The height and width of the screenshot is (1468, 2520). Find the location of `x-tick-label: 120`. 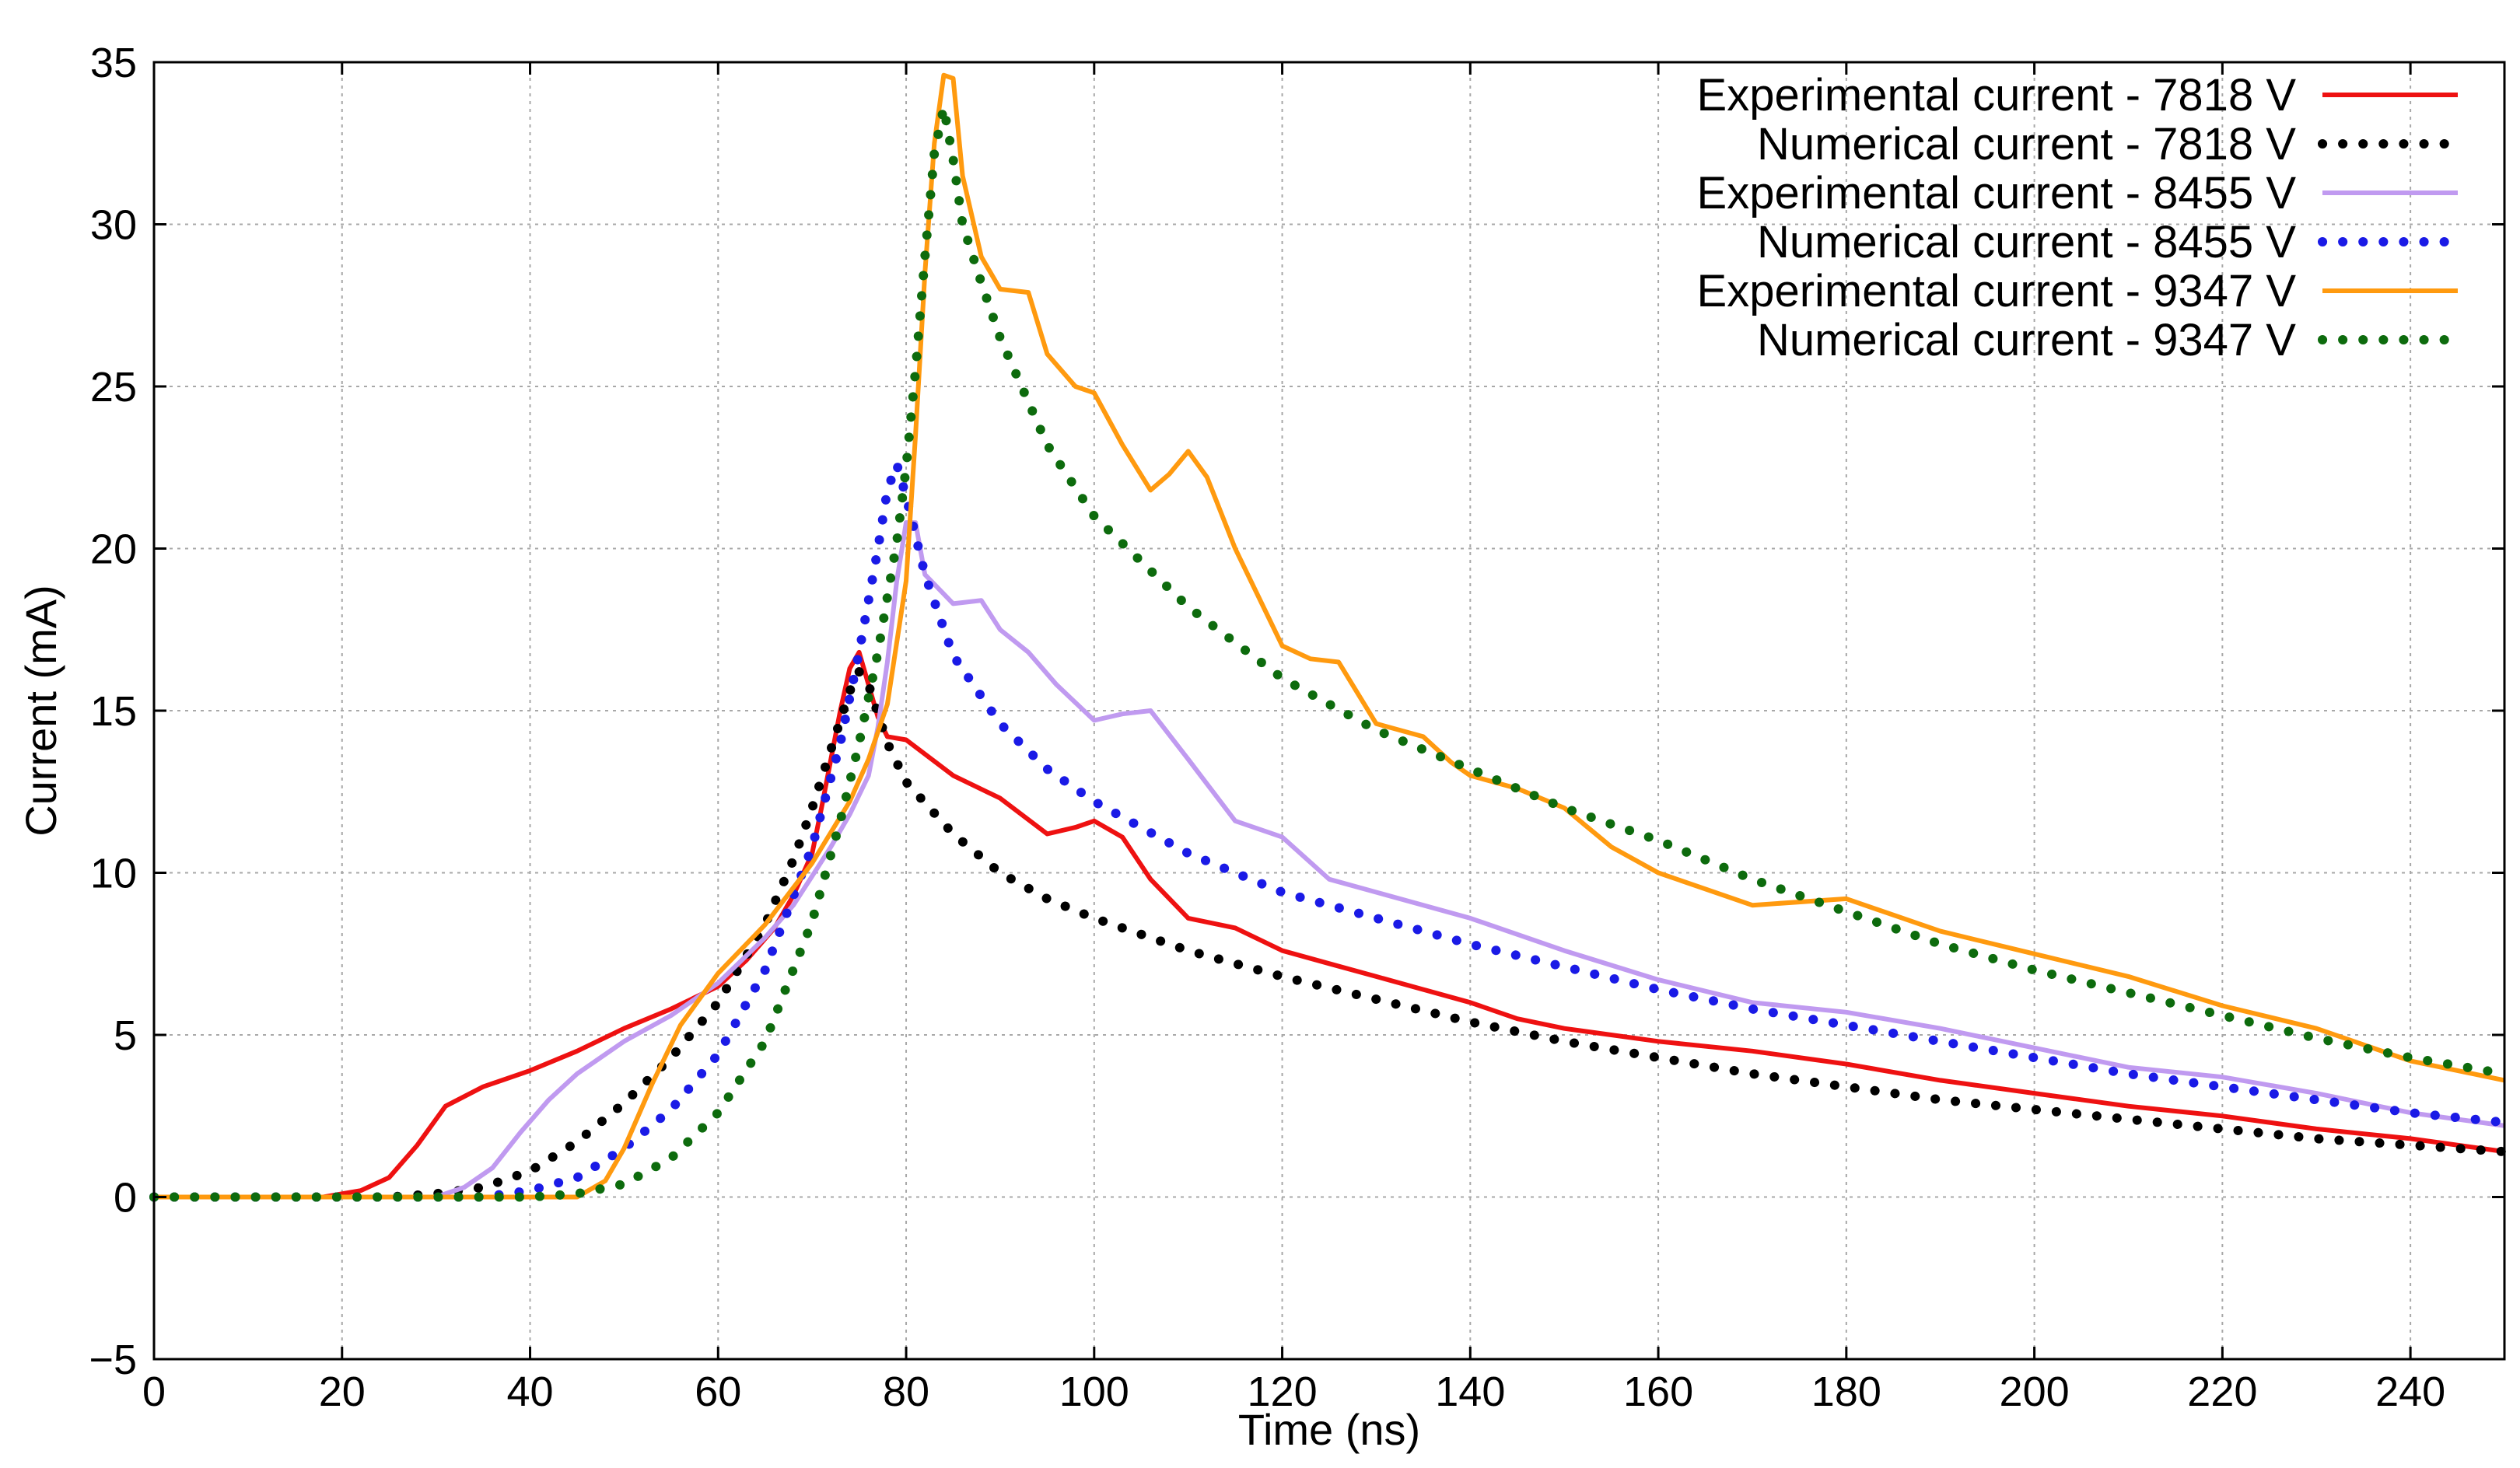

x-tick-label: 120 is located at coordinates (1283, 1391).